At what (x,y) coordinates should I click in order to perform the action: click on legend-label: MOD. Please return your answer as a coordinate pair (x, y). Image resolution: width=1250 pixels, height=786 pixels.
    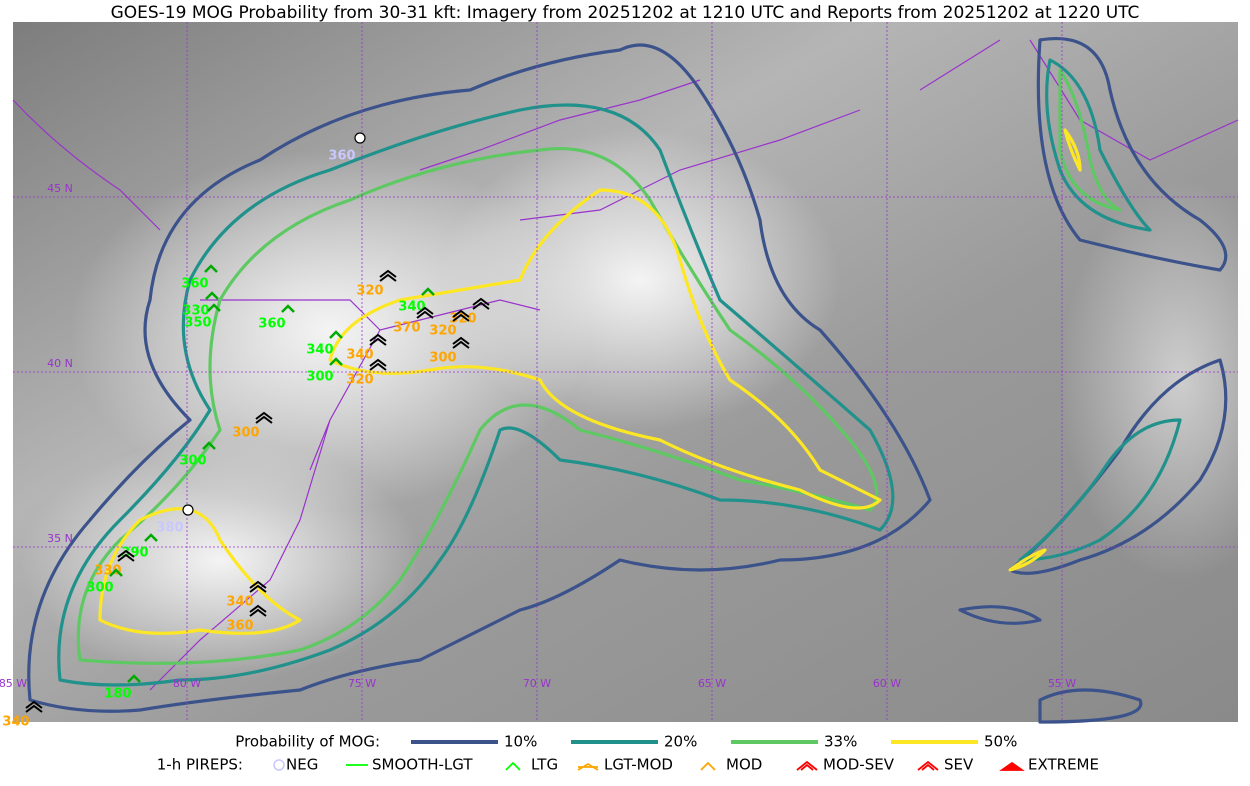
    Looking at the image, I should click on (744, 765).